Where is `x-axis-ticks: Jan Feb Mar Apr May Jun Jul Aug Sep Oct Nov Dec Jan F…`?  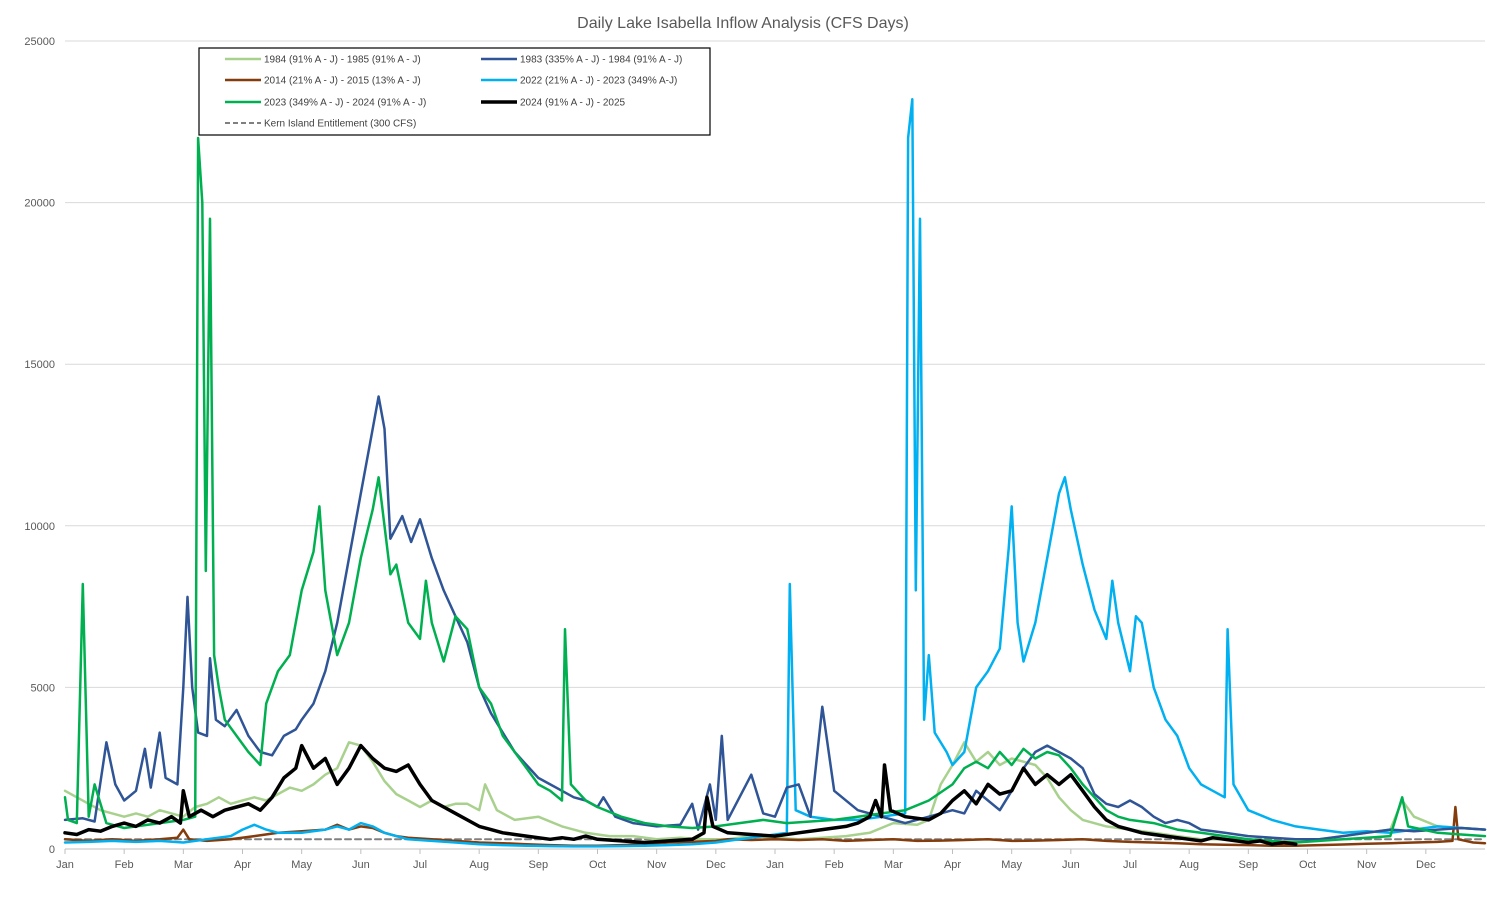 x-axis-ticks: Jan Feb Mar Apr May Jun Jul Aug Sep Oct Nov Dec Jan F… is located at coordinates (746, 860).